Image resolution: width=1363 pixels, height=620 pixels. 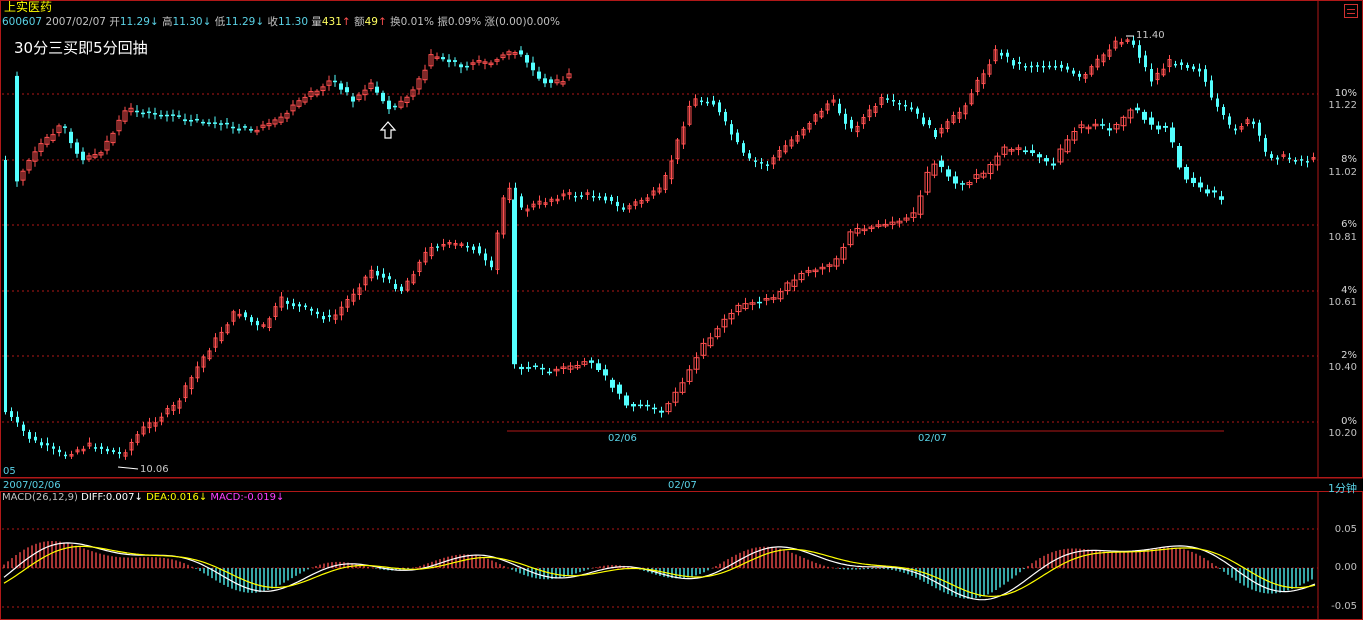 What do you see at coordinates (442, 22) in the screenshot?
I see `amplitude-label: 振` at bounding box center [442, 22].